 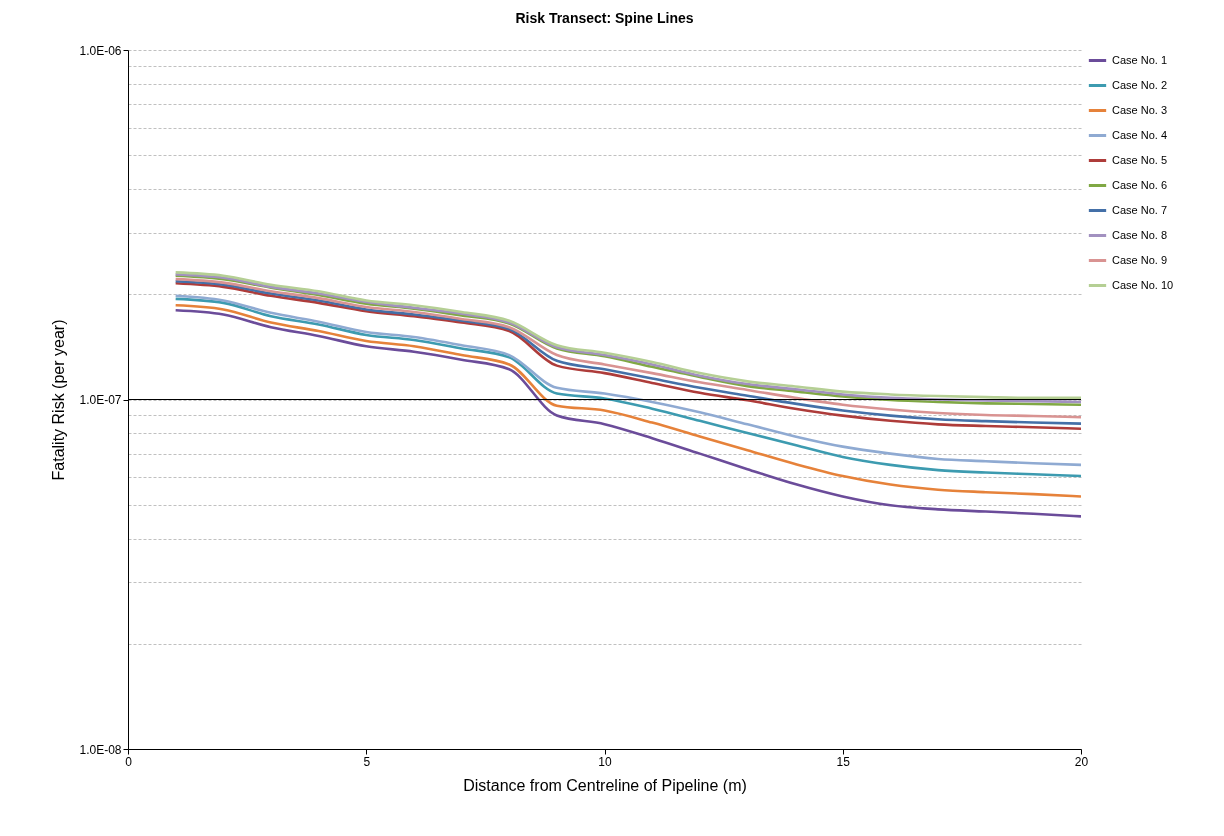 What do you see at coordinates (605, 761) in the screenshot?
I see `x-tick-label: 10` at bounding box center [605, 761].